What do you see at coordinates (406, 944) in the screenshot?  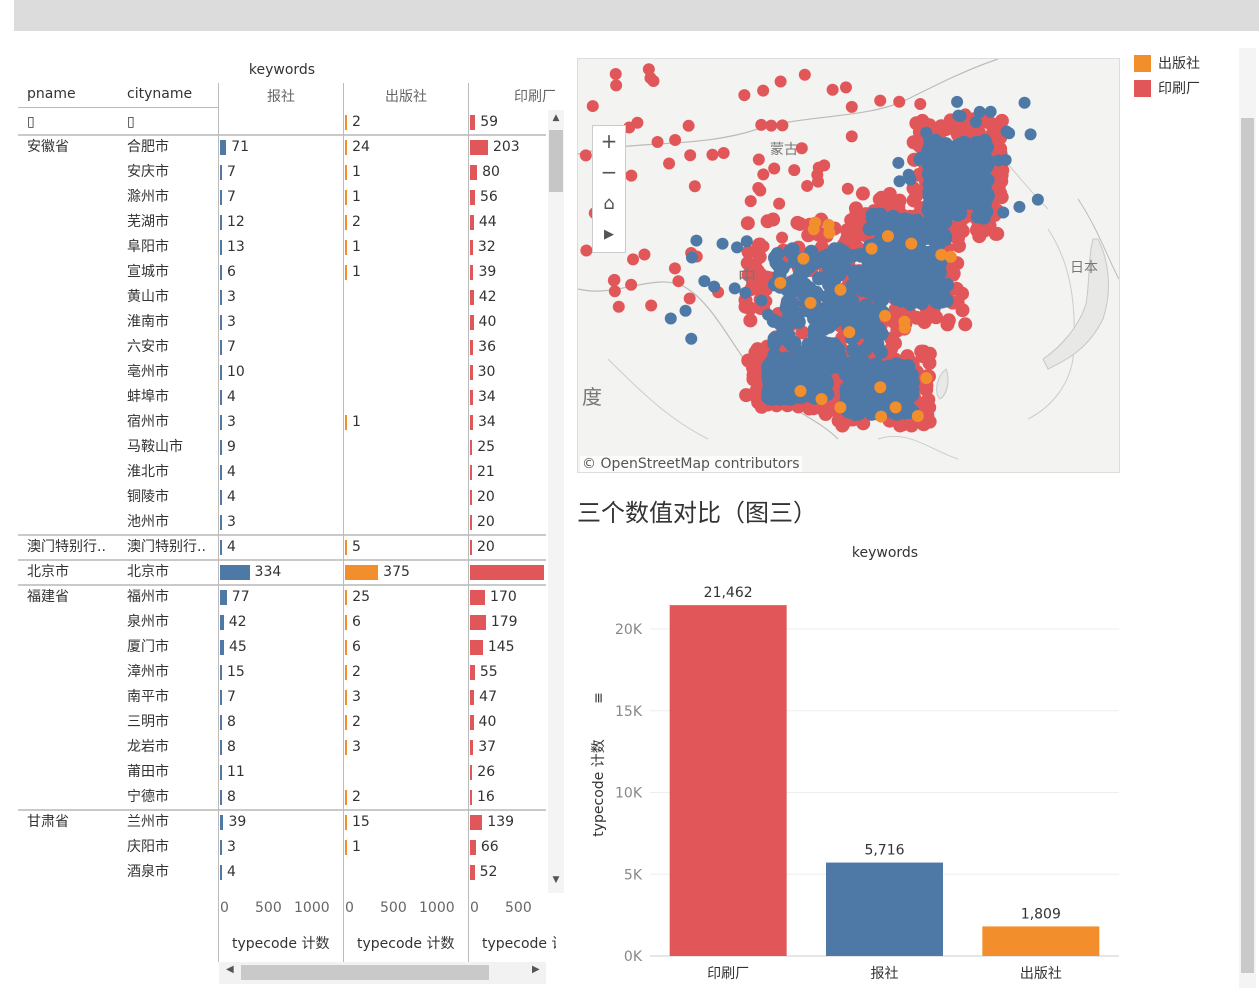 I see `axis-title: typecode 计数` at bounding box center [406, 944].